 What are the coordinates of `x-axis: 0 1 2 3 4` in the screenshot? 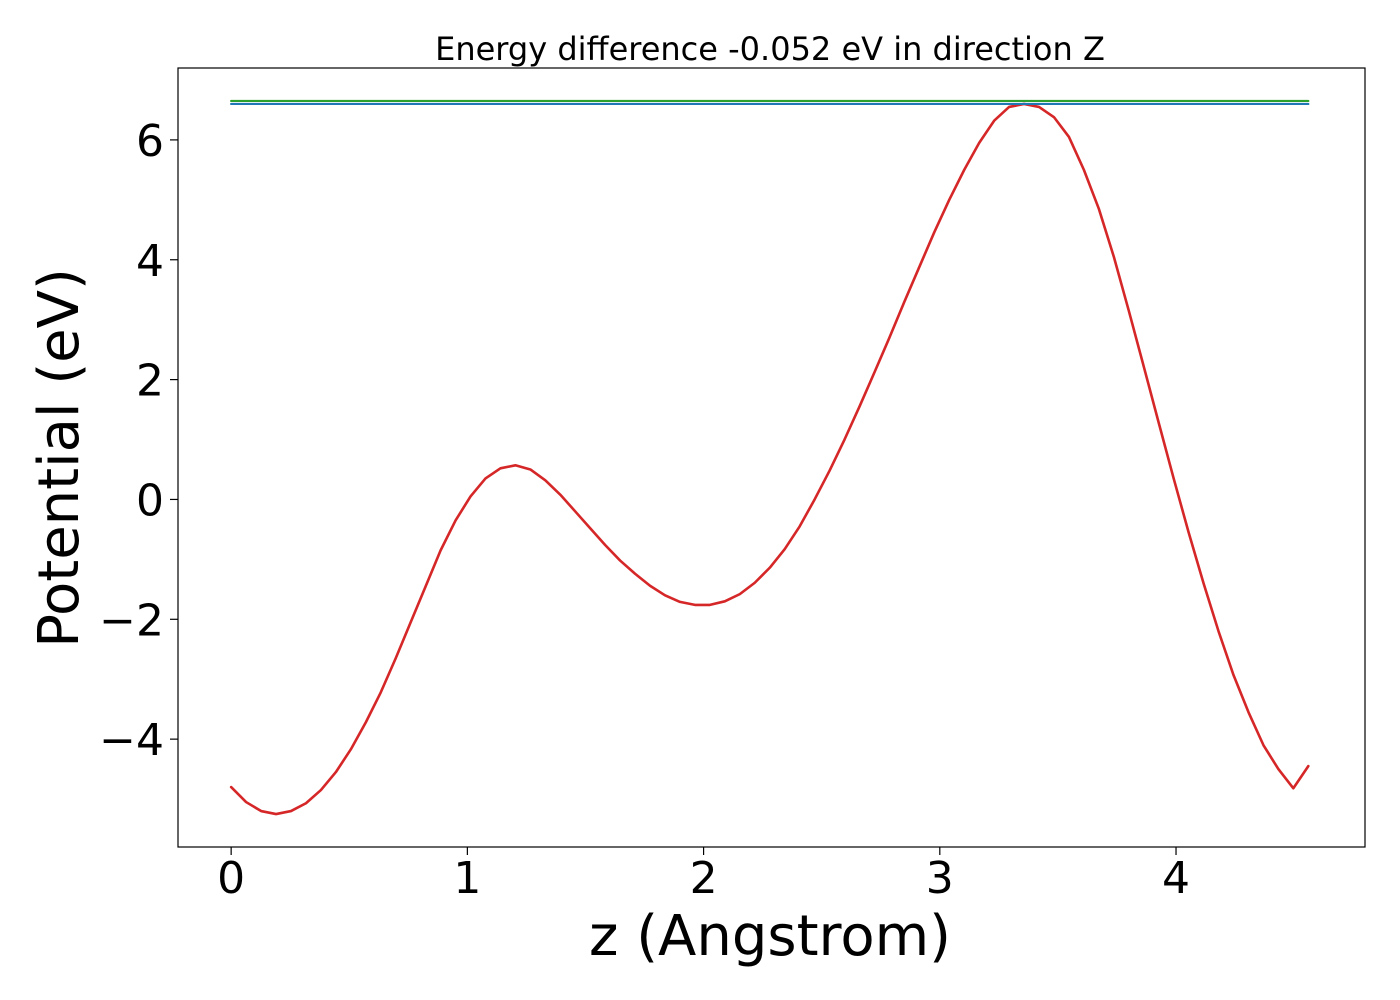 It's located at (703, 875).